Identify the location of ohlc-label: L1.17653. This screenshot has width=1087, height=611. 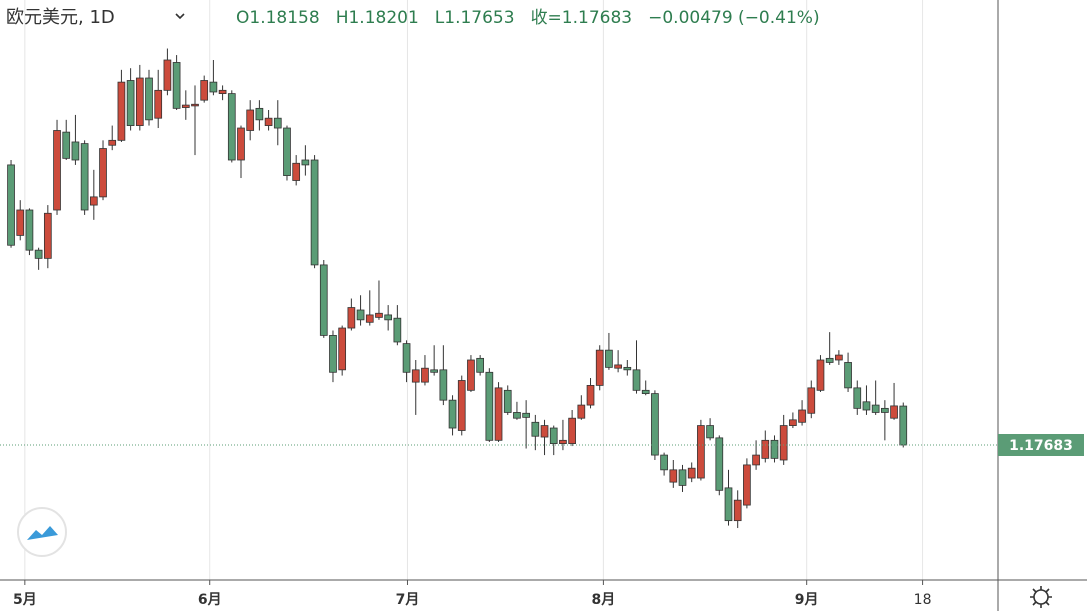
(475, 18).